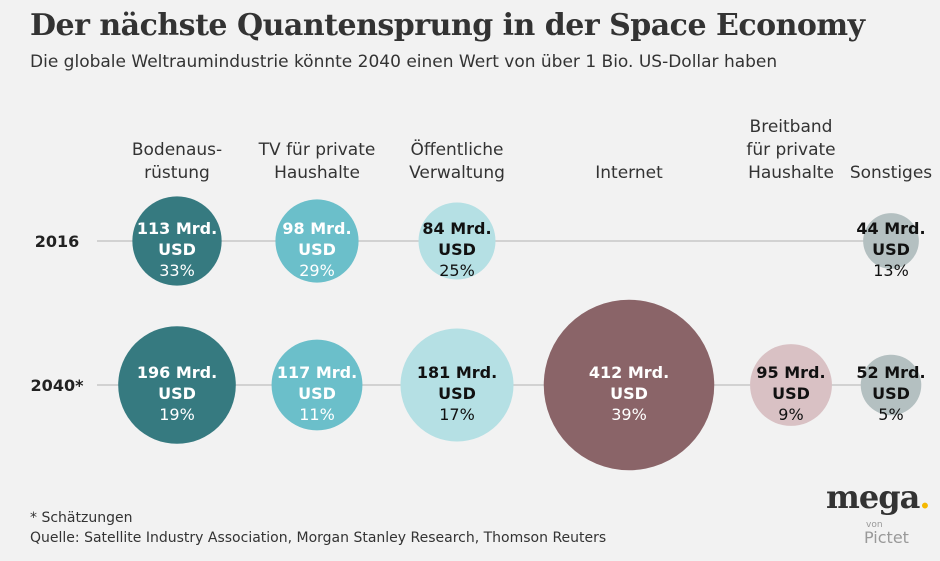  What do you see at coordinates (177, 228) in the screenshot?
I see `value-label: 113 Mrd.` at bounding box center [177, 228].